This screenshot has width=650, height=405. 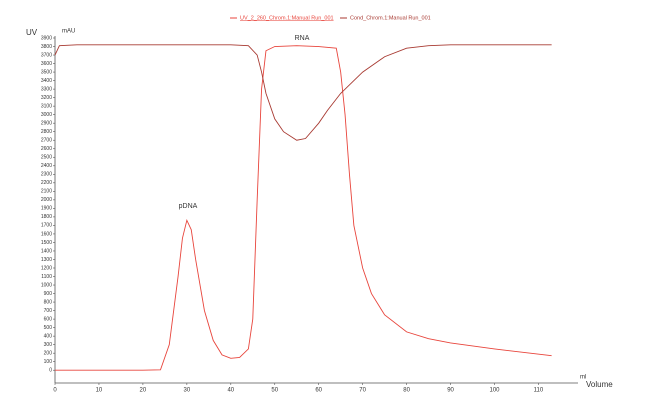 What do you see at coordinates (46, 175) in the screenshot?
I see `y-tick-label: 2300` at bounding box center [46, 175].